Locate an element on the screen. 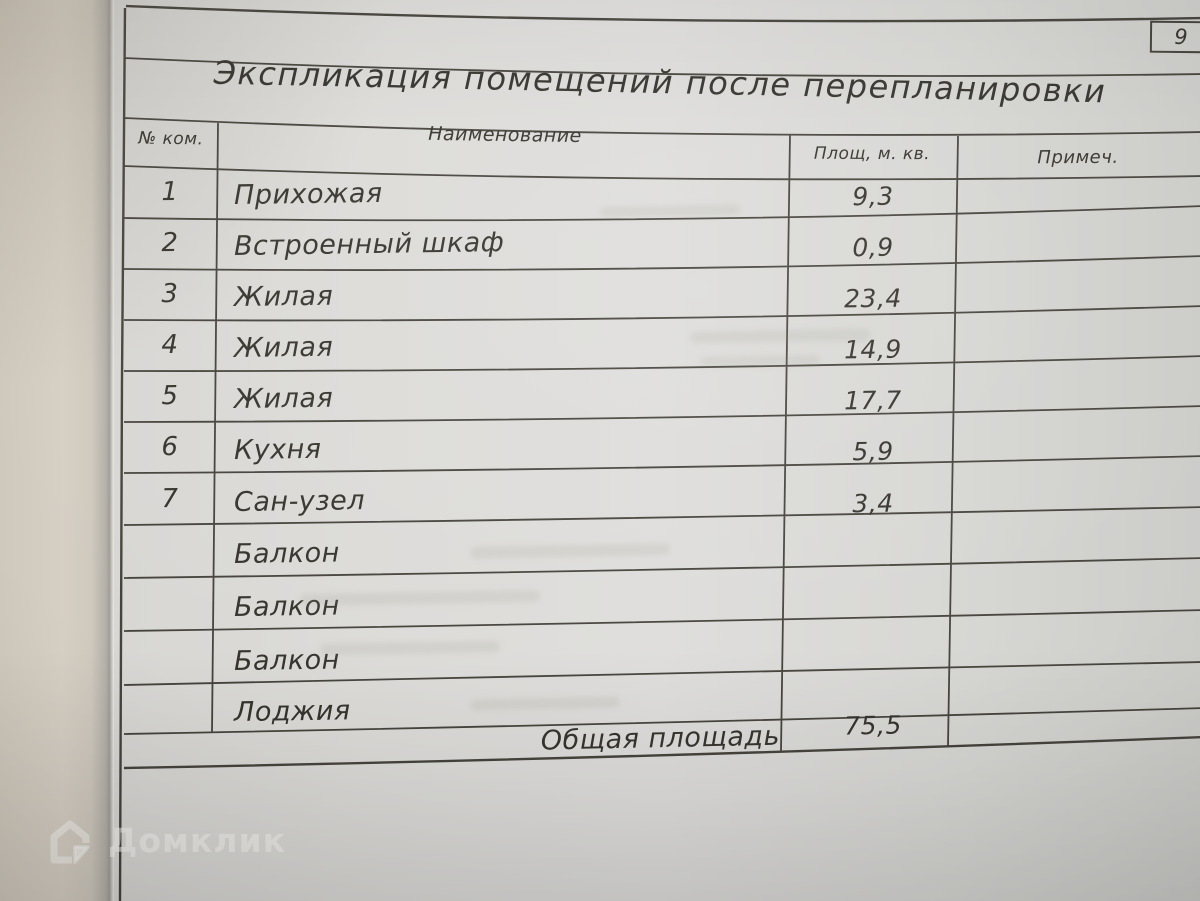 The width and height of the screenshot is (1200, 901). row-number: 7 is located at coordinates (170, 499).